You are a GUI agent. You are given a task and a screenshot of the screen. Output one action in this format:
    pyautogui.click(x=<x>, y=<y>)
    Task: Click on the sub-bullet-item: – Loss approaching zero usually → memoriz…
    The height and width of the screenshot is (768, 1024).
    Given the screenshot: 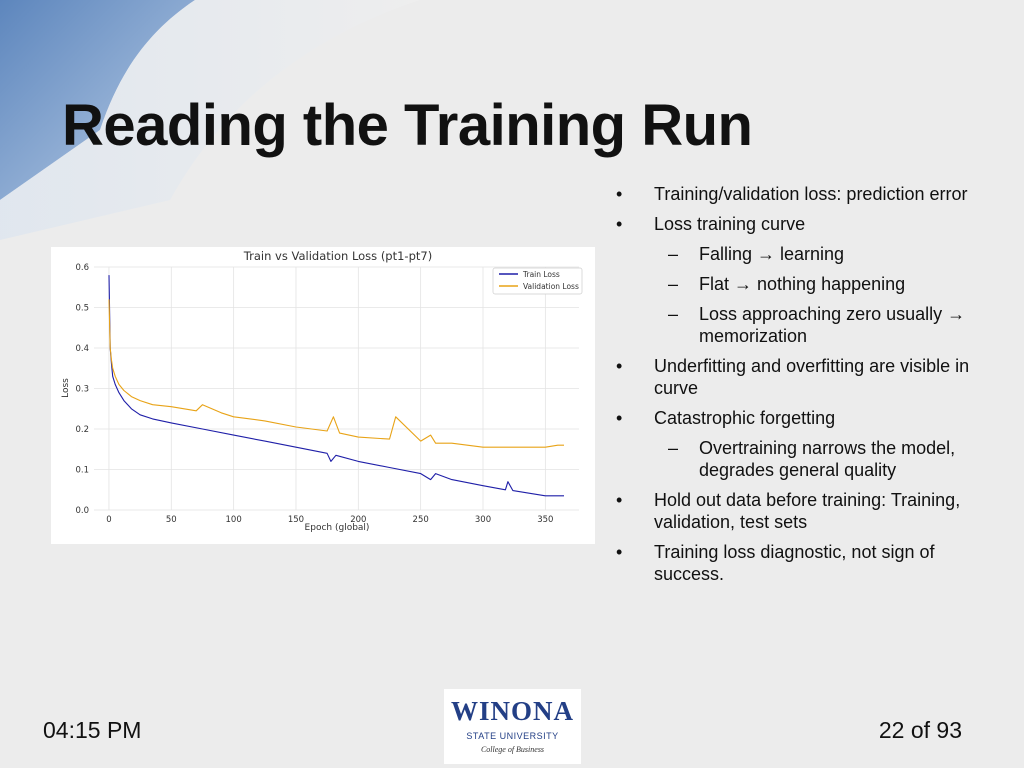 What is the action you would take?
    pyautogui.click(x=811, y=325)
    